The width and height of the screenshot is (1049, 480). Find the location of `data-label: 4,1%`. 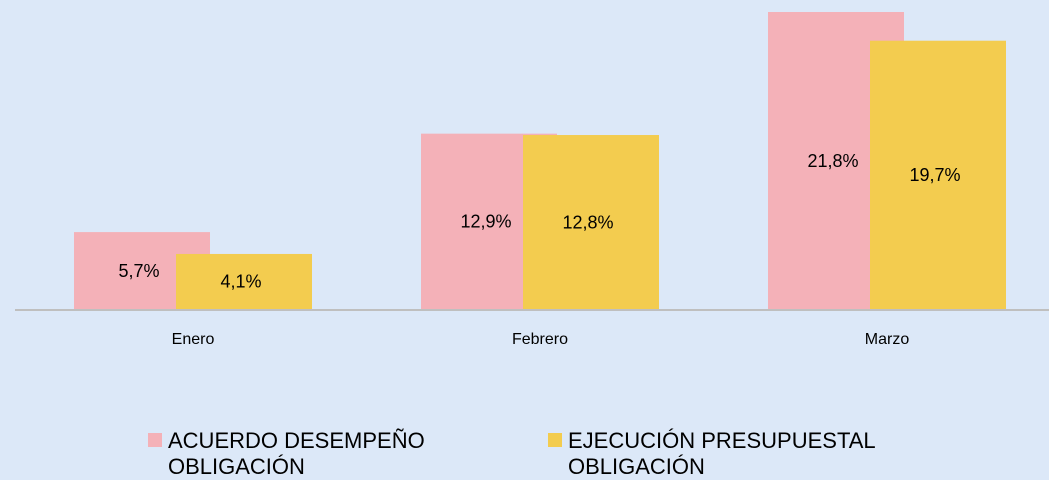

data-label: 4,1% is located at coordinates (240, 282).